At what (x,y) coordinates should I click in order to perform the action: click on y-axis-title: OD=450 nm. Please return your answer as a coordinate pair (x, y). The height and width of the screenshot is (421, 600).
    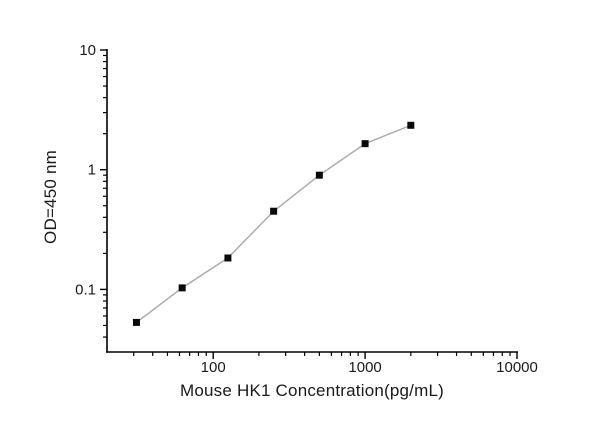
    Looking at the image, I should click on (50, 197).